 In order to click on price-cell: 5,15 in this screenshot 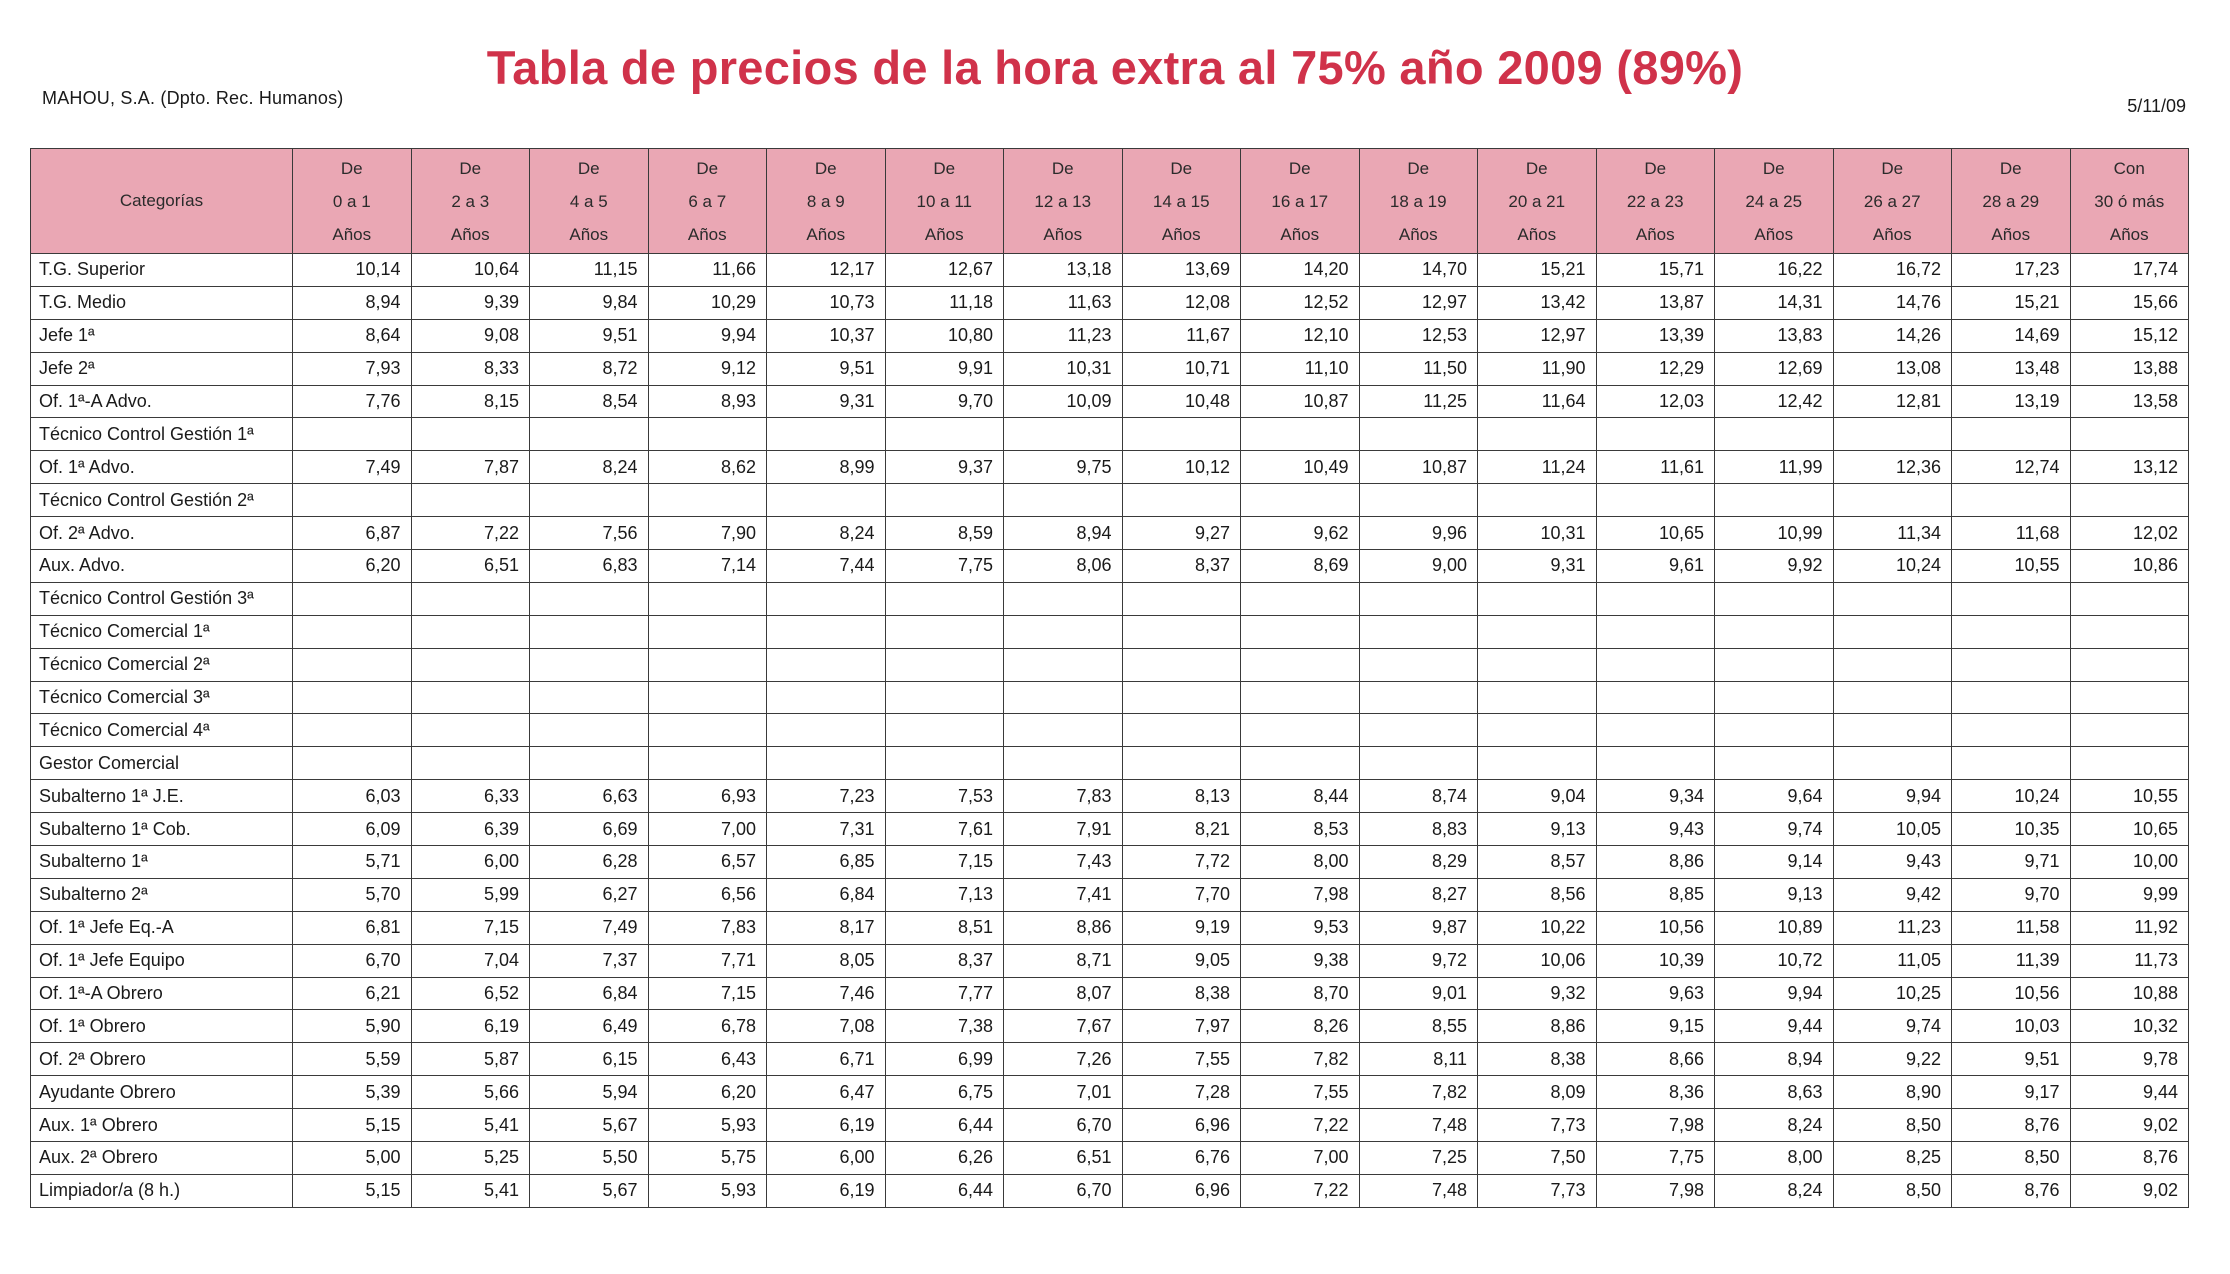, I will do `click(352, 1125)`.